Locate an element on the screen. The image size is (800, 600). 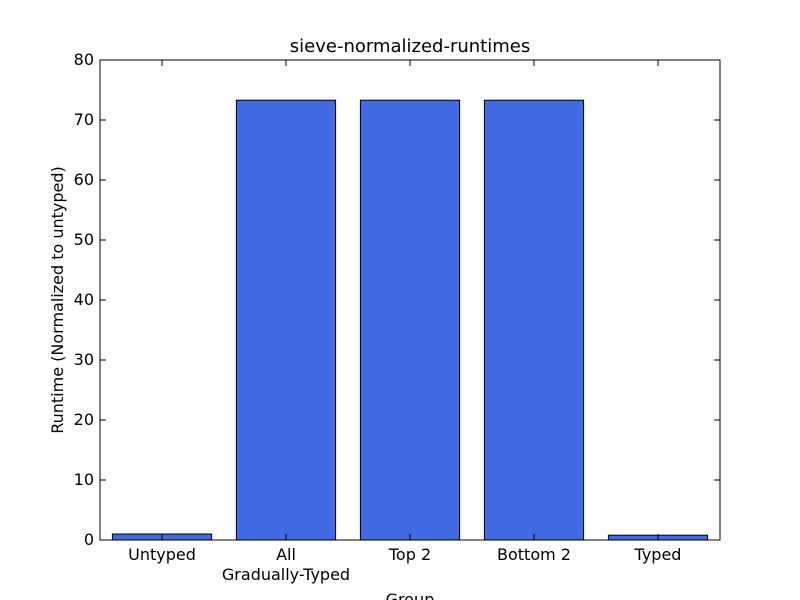
y-tick-label: 10 is located at coordinates (84, 479).